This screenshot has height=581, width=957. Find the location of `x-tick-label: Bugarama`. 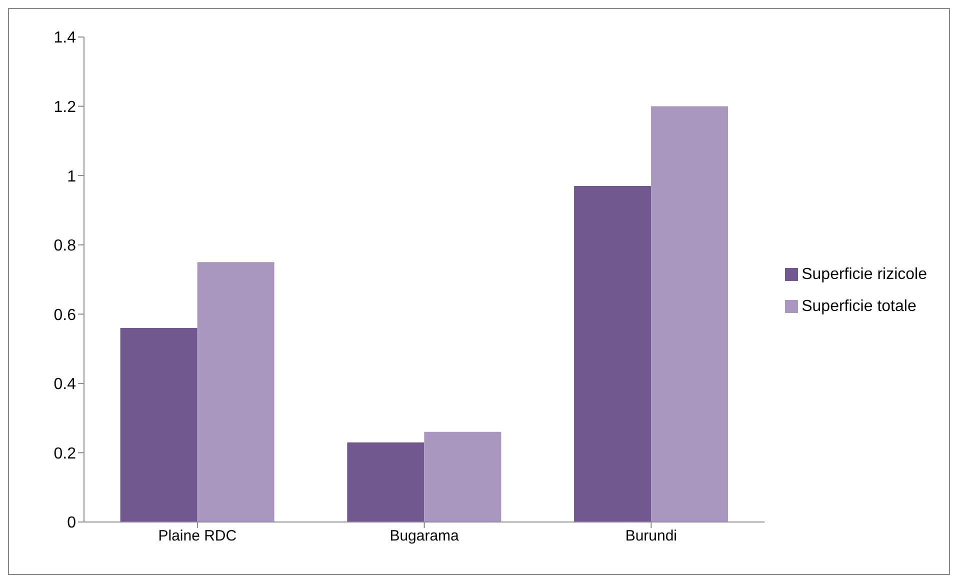

x-tick-label: Bugarama is located at coordinates (425, 536).